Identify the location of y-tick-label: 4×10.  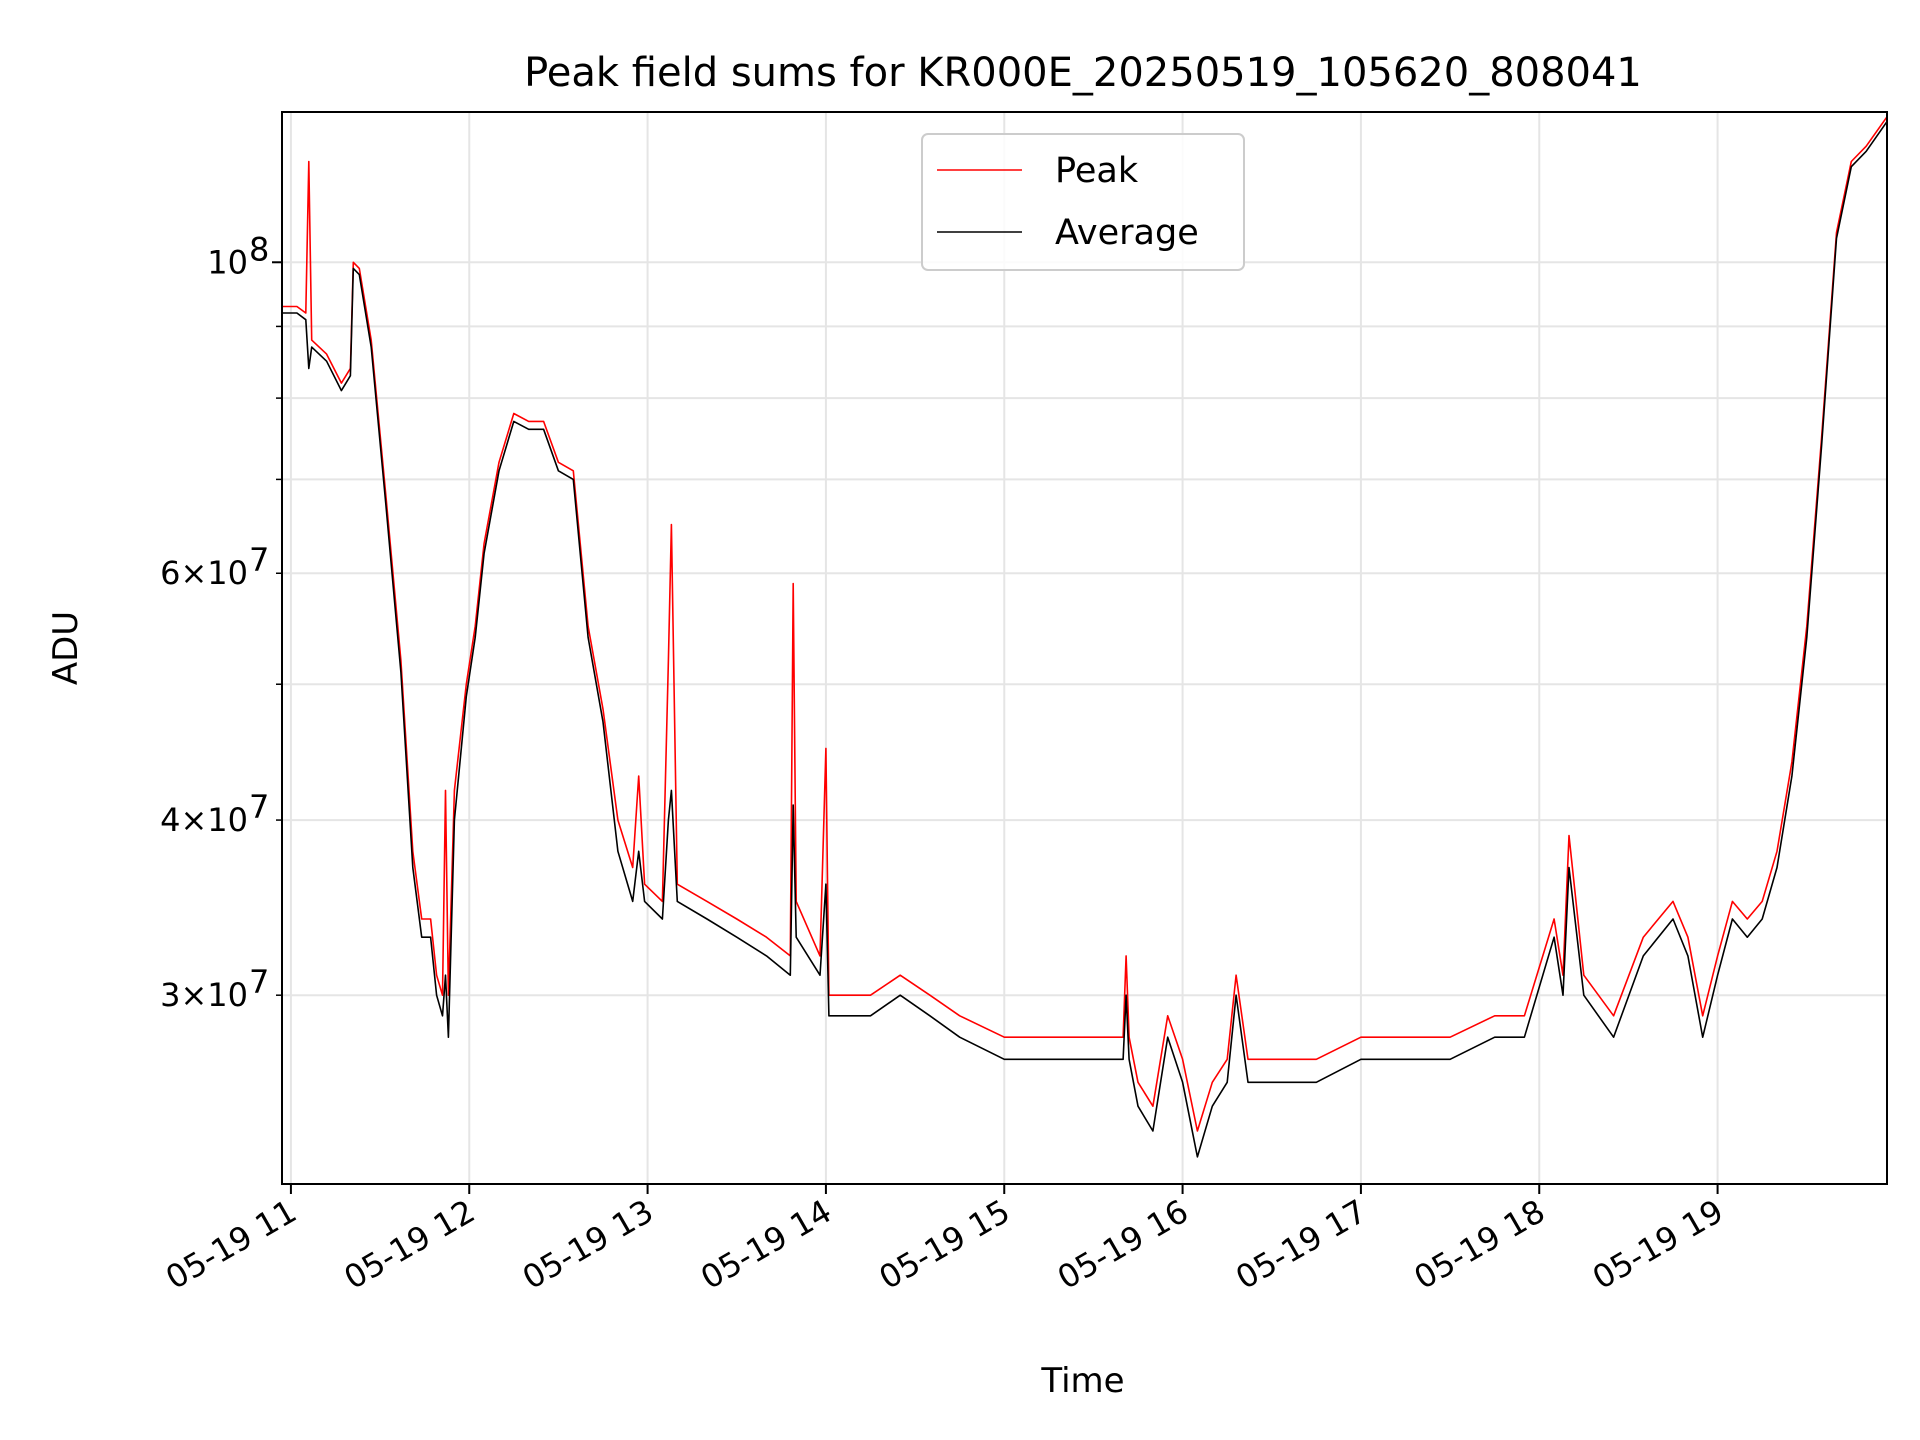
(204, 820).